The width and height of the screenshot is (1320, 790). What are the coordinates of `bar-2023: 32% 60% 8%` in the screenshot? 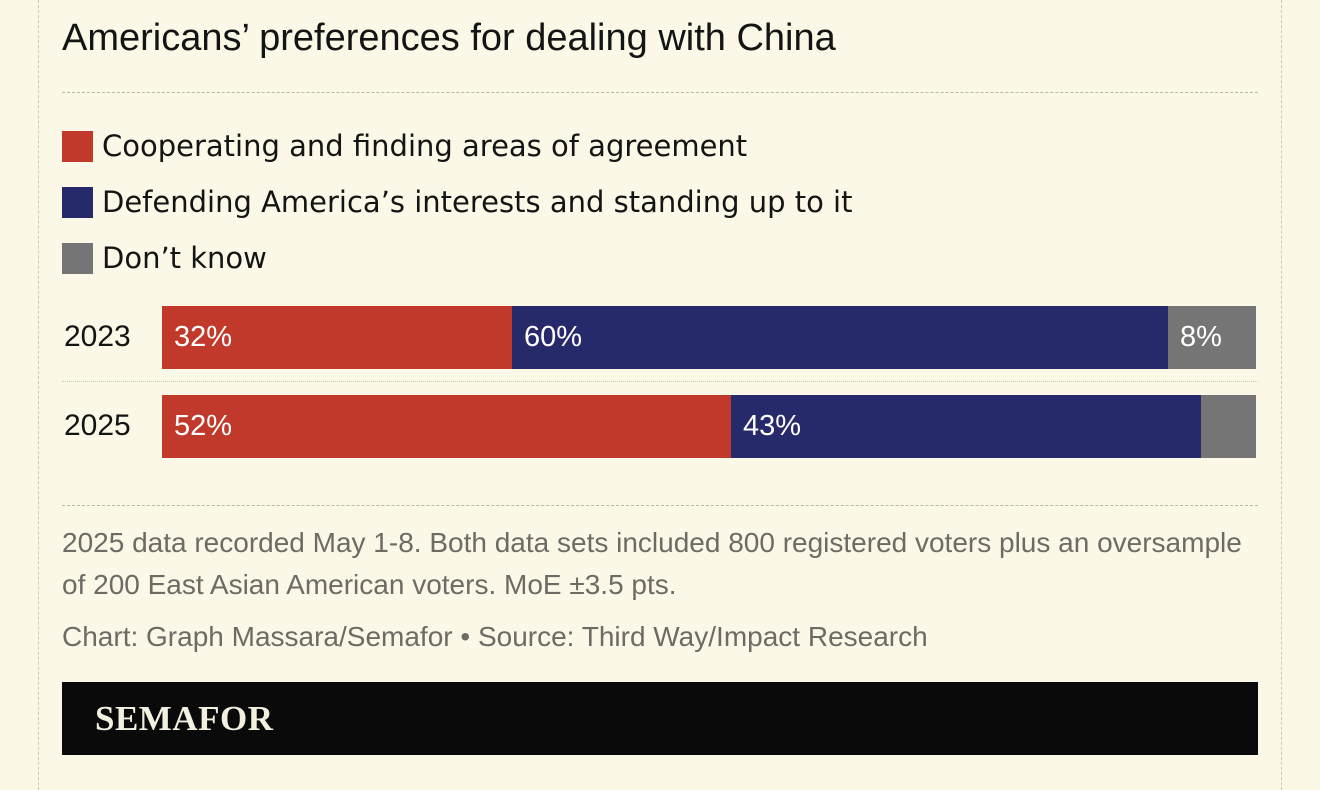 It's located at (709, 337).